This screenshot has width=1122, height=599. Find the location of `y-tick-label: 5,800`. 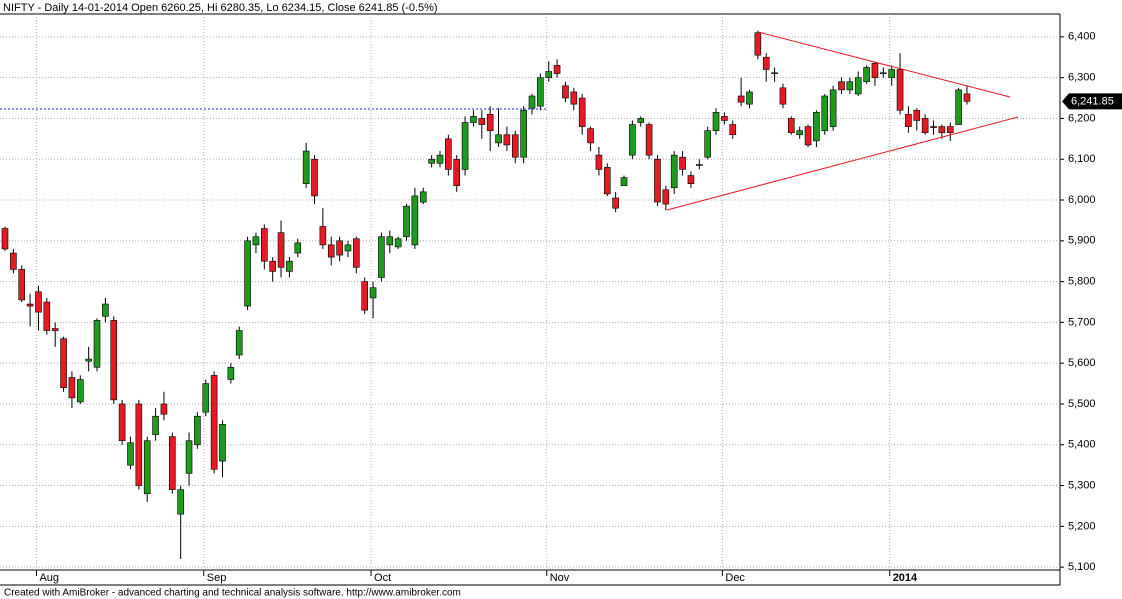

y-tick-label: 5,800 is located at coordinates (1082, 282).